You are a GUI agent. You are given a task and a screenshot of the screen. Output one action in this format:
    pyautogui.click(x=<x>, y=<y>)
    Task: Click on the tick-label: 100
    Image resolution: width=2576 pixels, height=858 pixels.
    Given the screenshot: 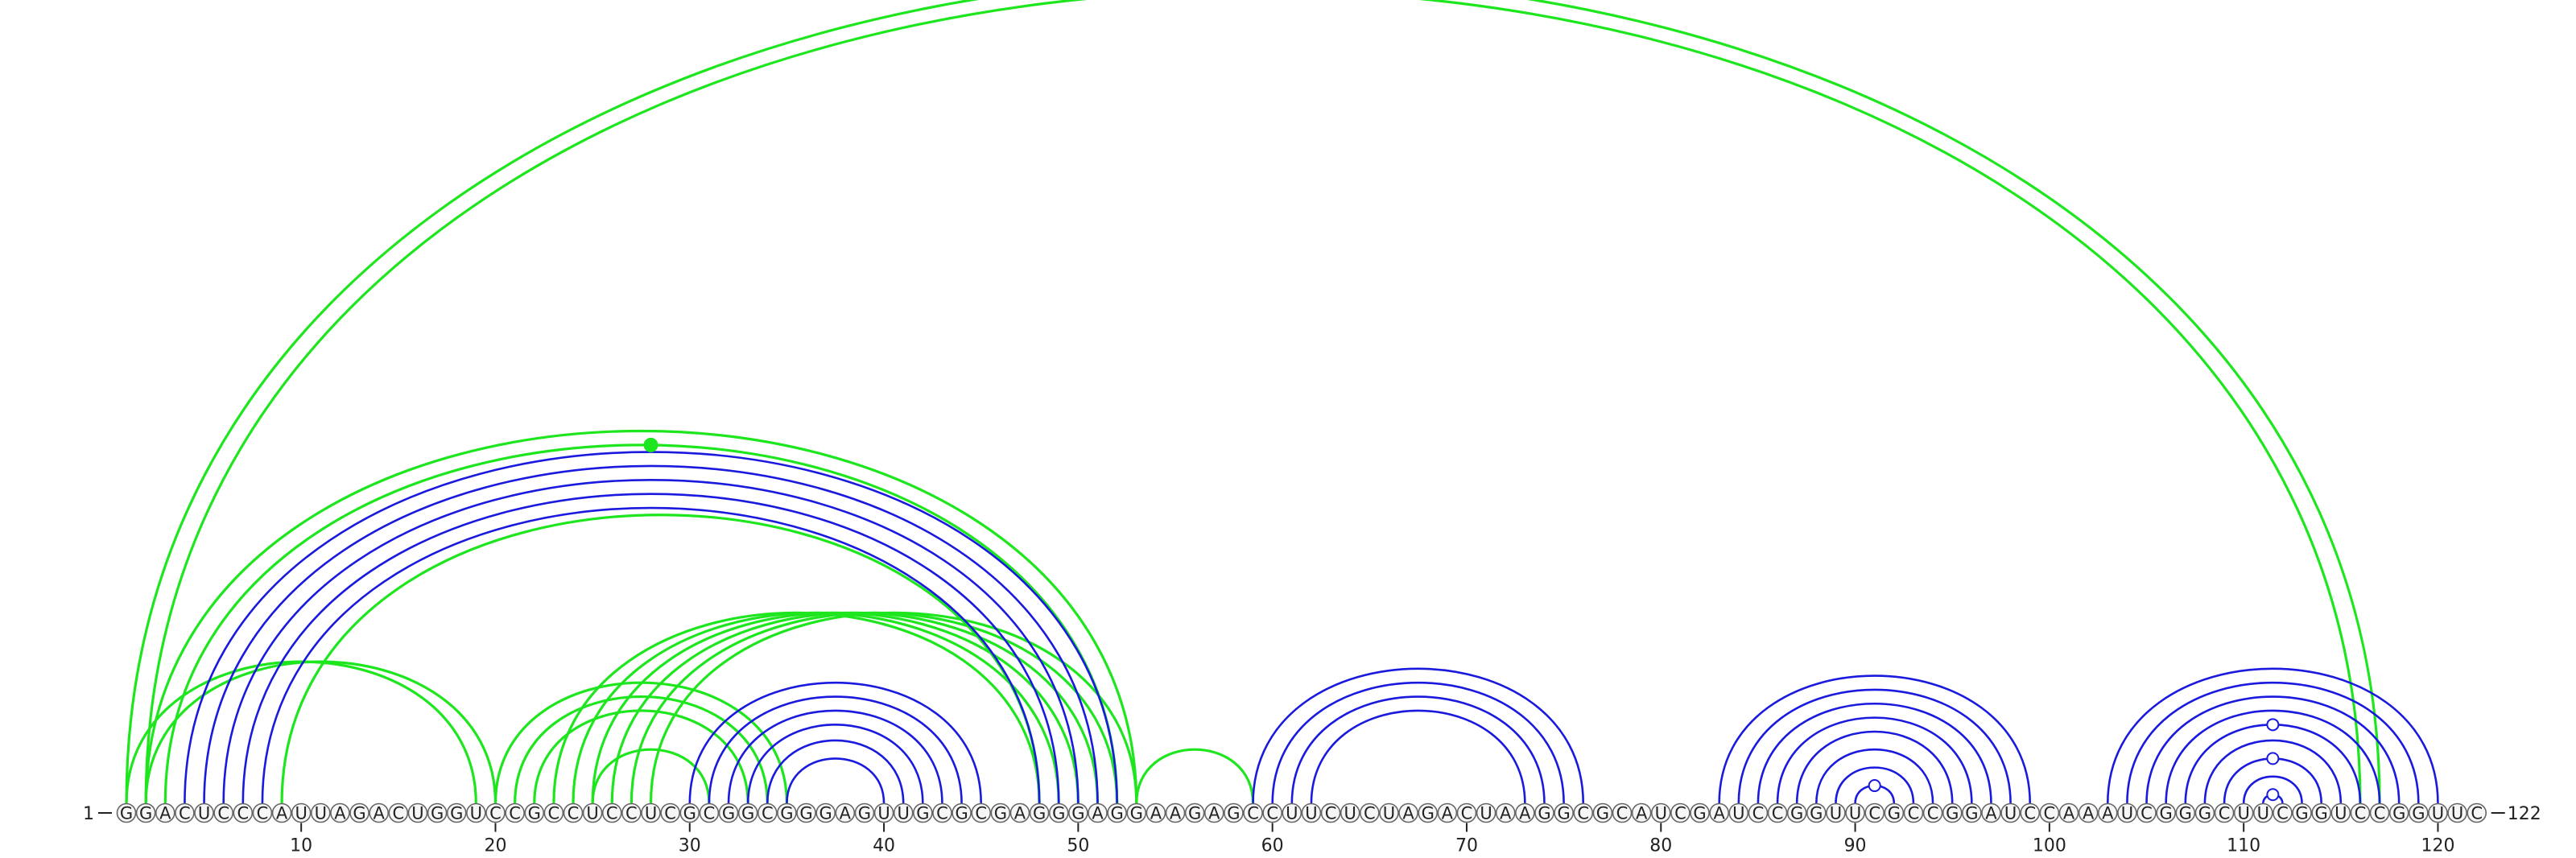 What is the action you would take?
    pyautogui.click(x=2049, y=846)
    